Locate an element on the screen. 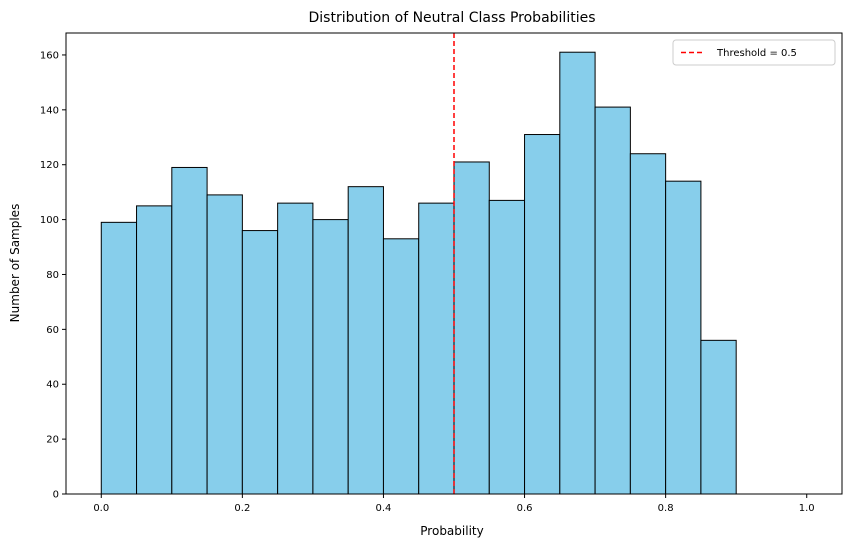 This screenshot has height=547, width=850. y-axis-ticks: 0 20 40 60 80 100 120 140 160 is located at coordinates (53, 275).